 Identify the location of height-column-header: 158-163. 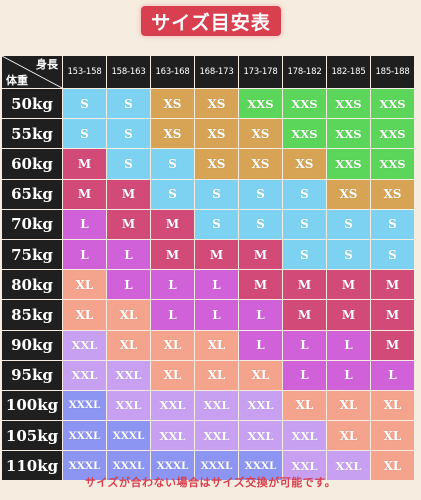
(128, 72).